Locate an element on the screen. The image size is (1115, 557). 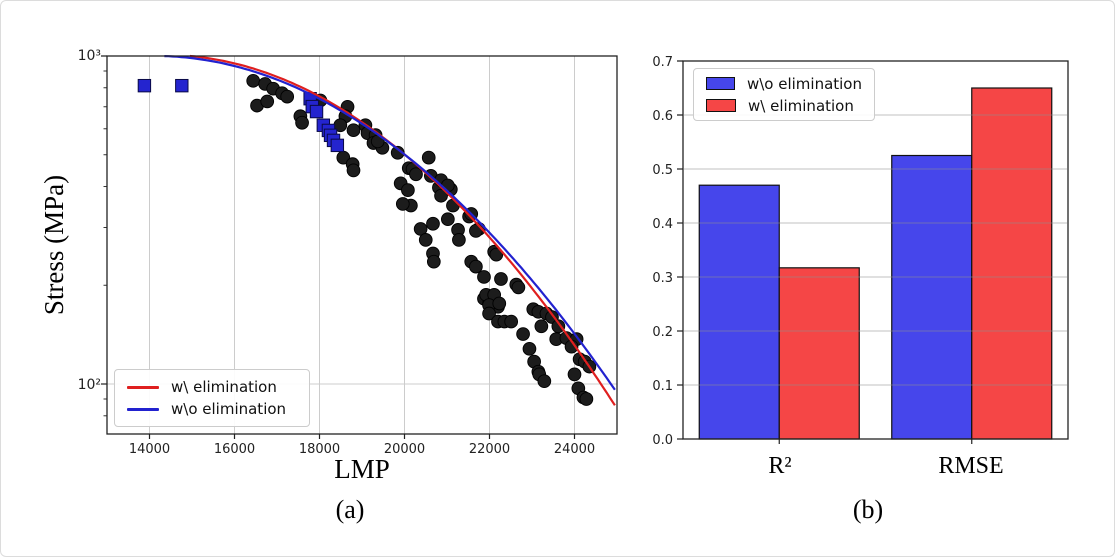
legend-b-label-1: w\o elimination is located at coordinates (804, 83).